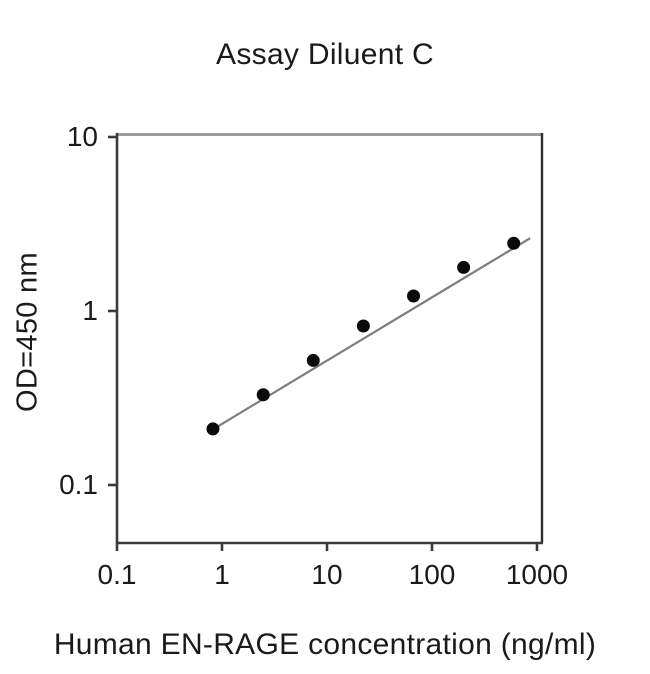 The width and height of the screenshot is (650, 674). Describe the element at coordinates (117, 574) in the screenshot. I see `x-tick-label: 0.1` at that location.